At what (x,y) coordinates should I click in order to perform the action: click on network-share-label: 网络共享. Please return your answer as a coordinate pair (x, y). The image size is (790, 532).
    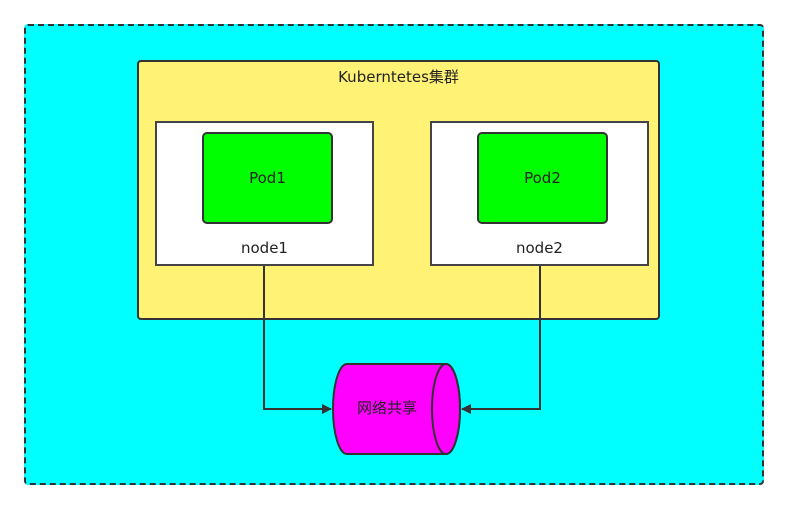
    Looking at the image, I should click on (386, 408).